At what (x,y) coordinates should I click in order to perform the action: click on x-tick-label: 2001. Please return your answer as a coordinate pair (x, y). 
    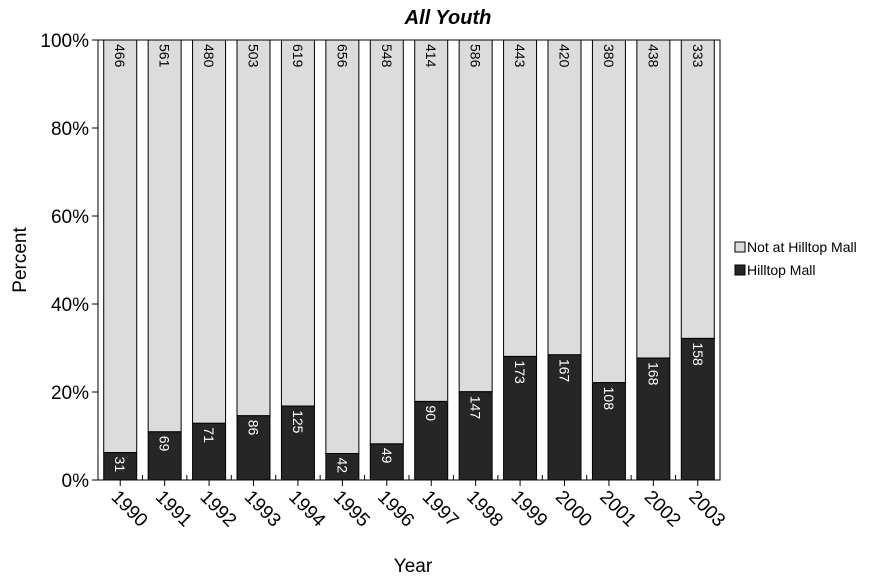
    Looking at the image, I should click on (617, 509).